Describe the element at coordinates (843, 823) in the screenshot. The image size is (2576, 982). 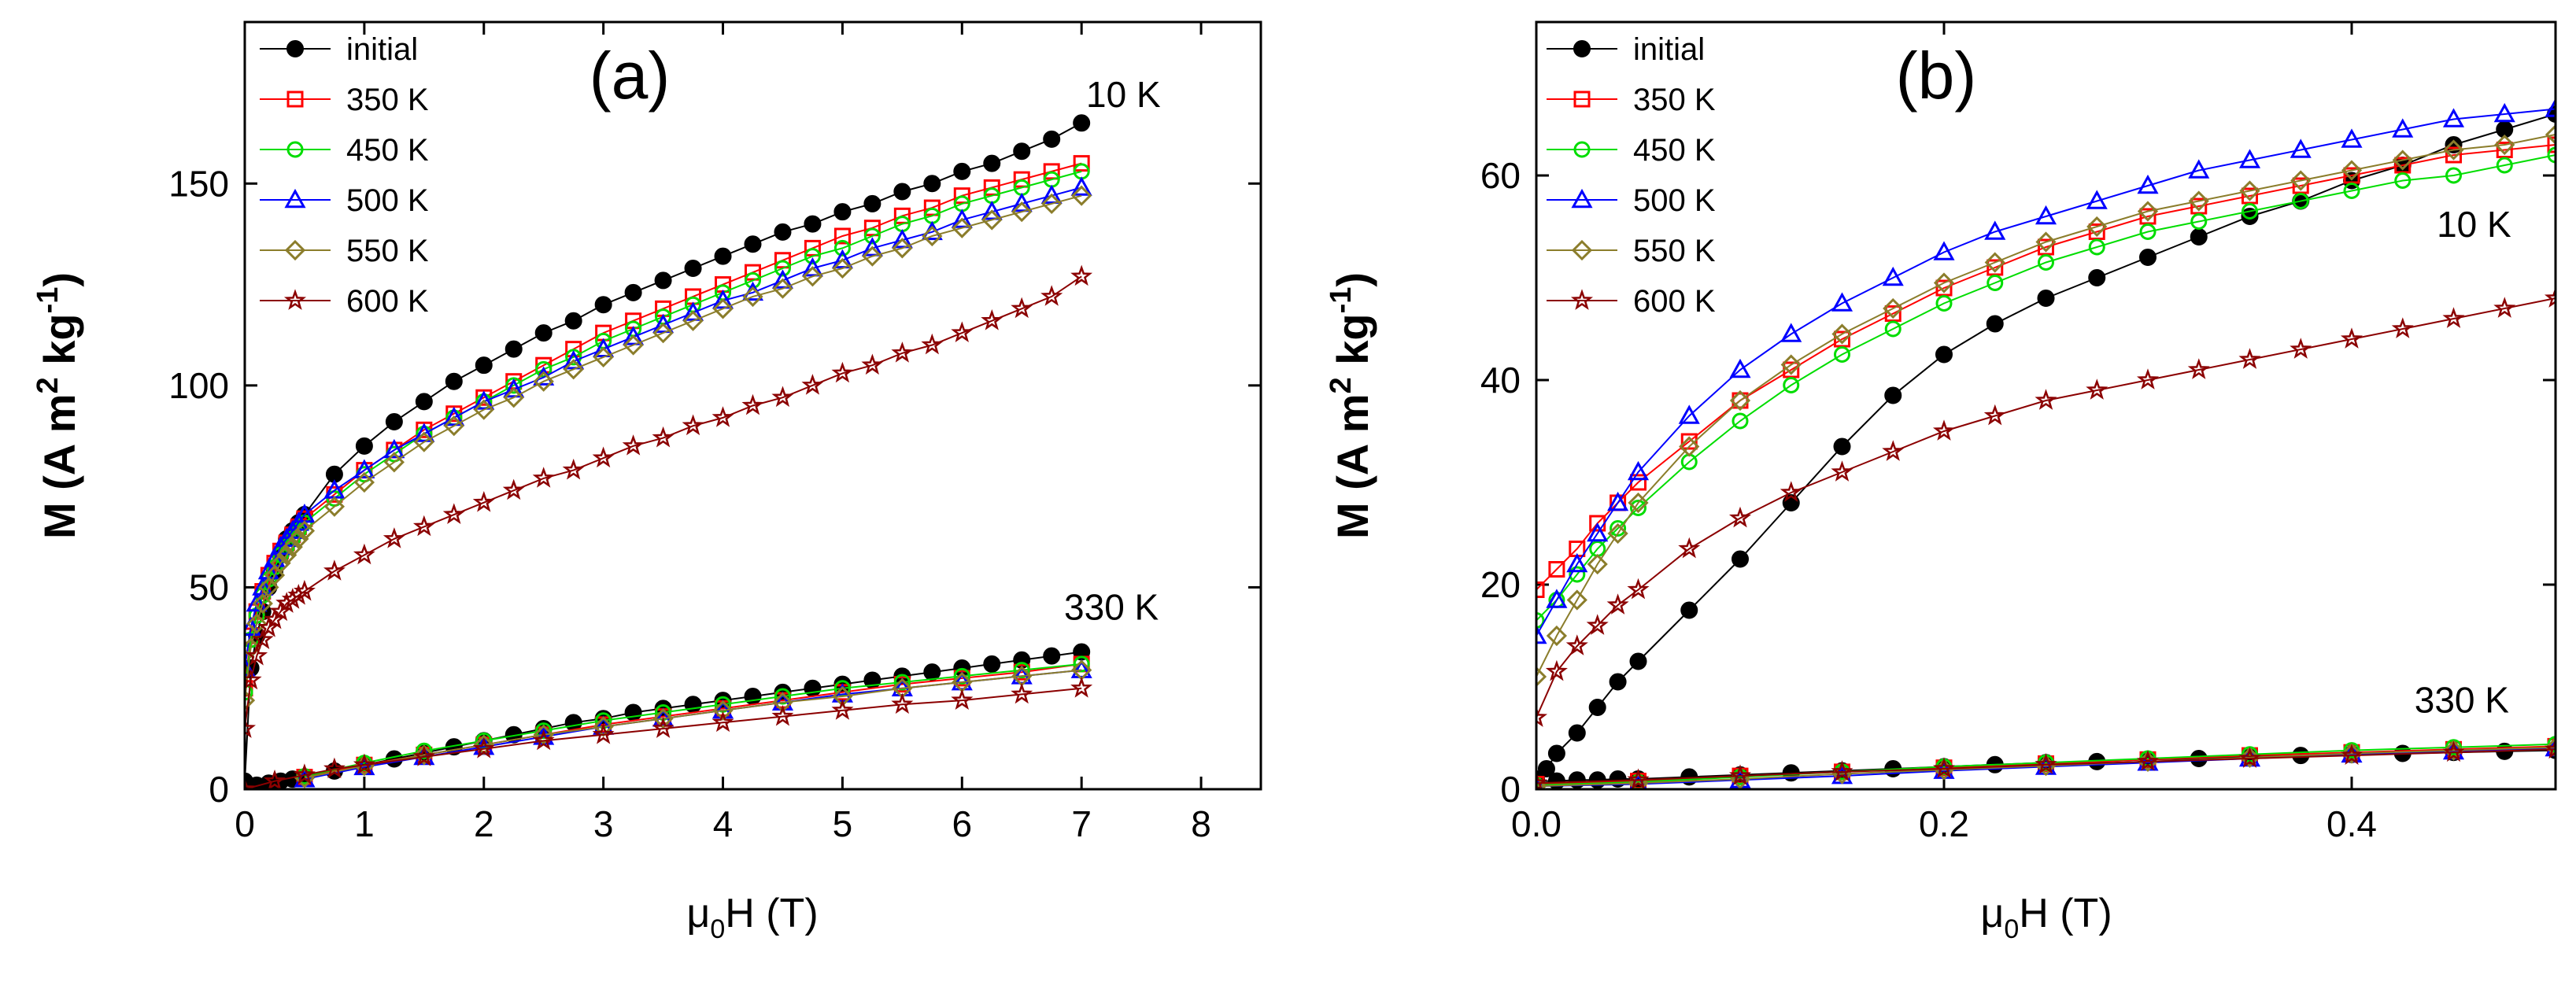
I see `x-tick-label: 5` at that location.